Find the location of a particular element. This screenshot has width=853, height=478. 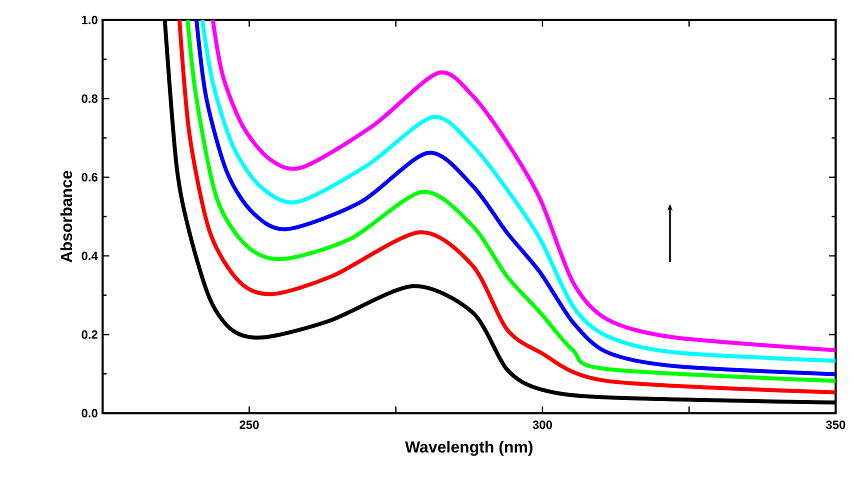

x-tick-label: 350 is located at coordinates (836, 424).